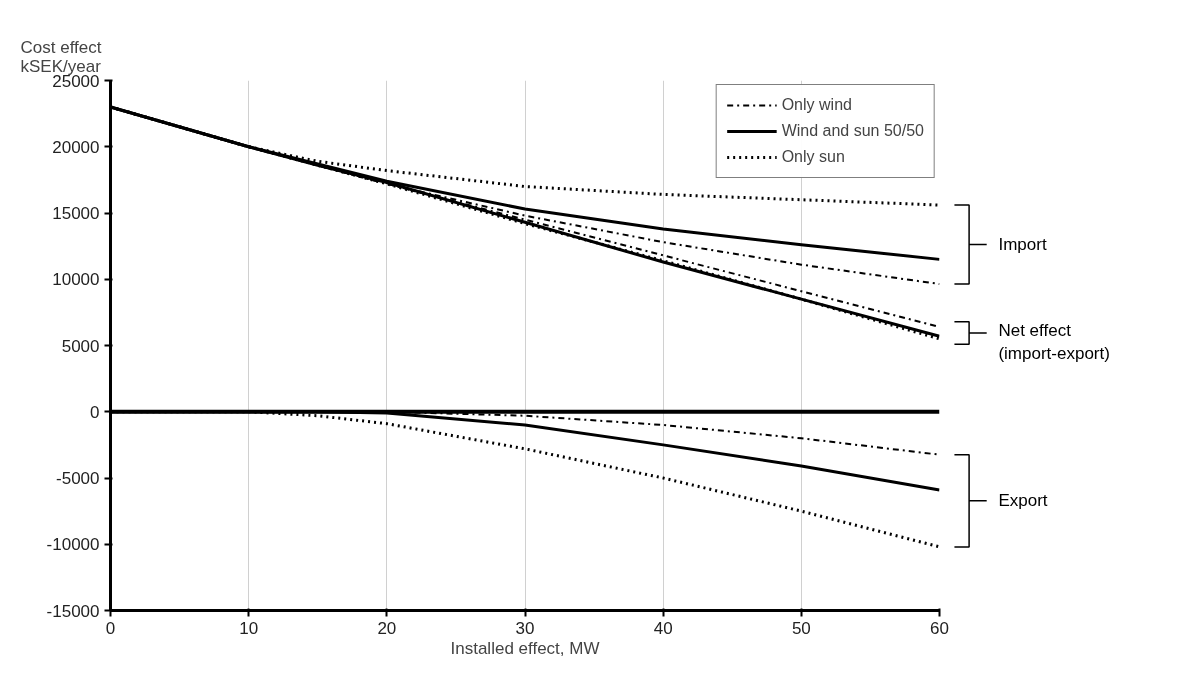 This screenshot has width=1181, height=692. What do you see at coordinates (663, 628) in the screenshot?
I see `x-tick-label: 40` at bounding box center [663, 628].